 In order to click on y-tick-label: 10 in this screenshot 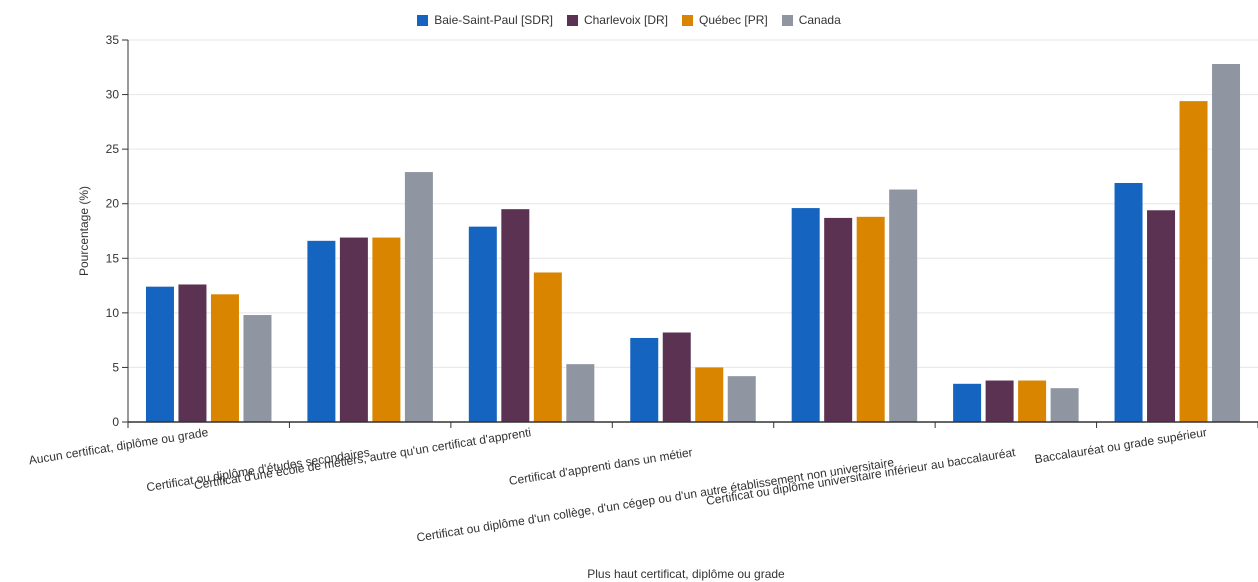, I will do `click(113, 313)`.